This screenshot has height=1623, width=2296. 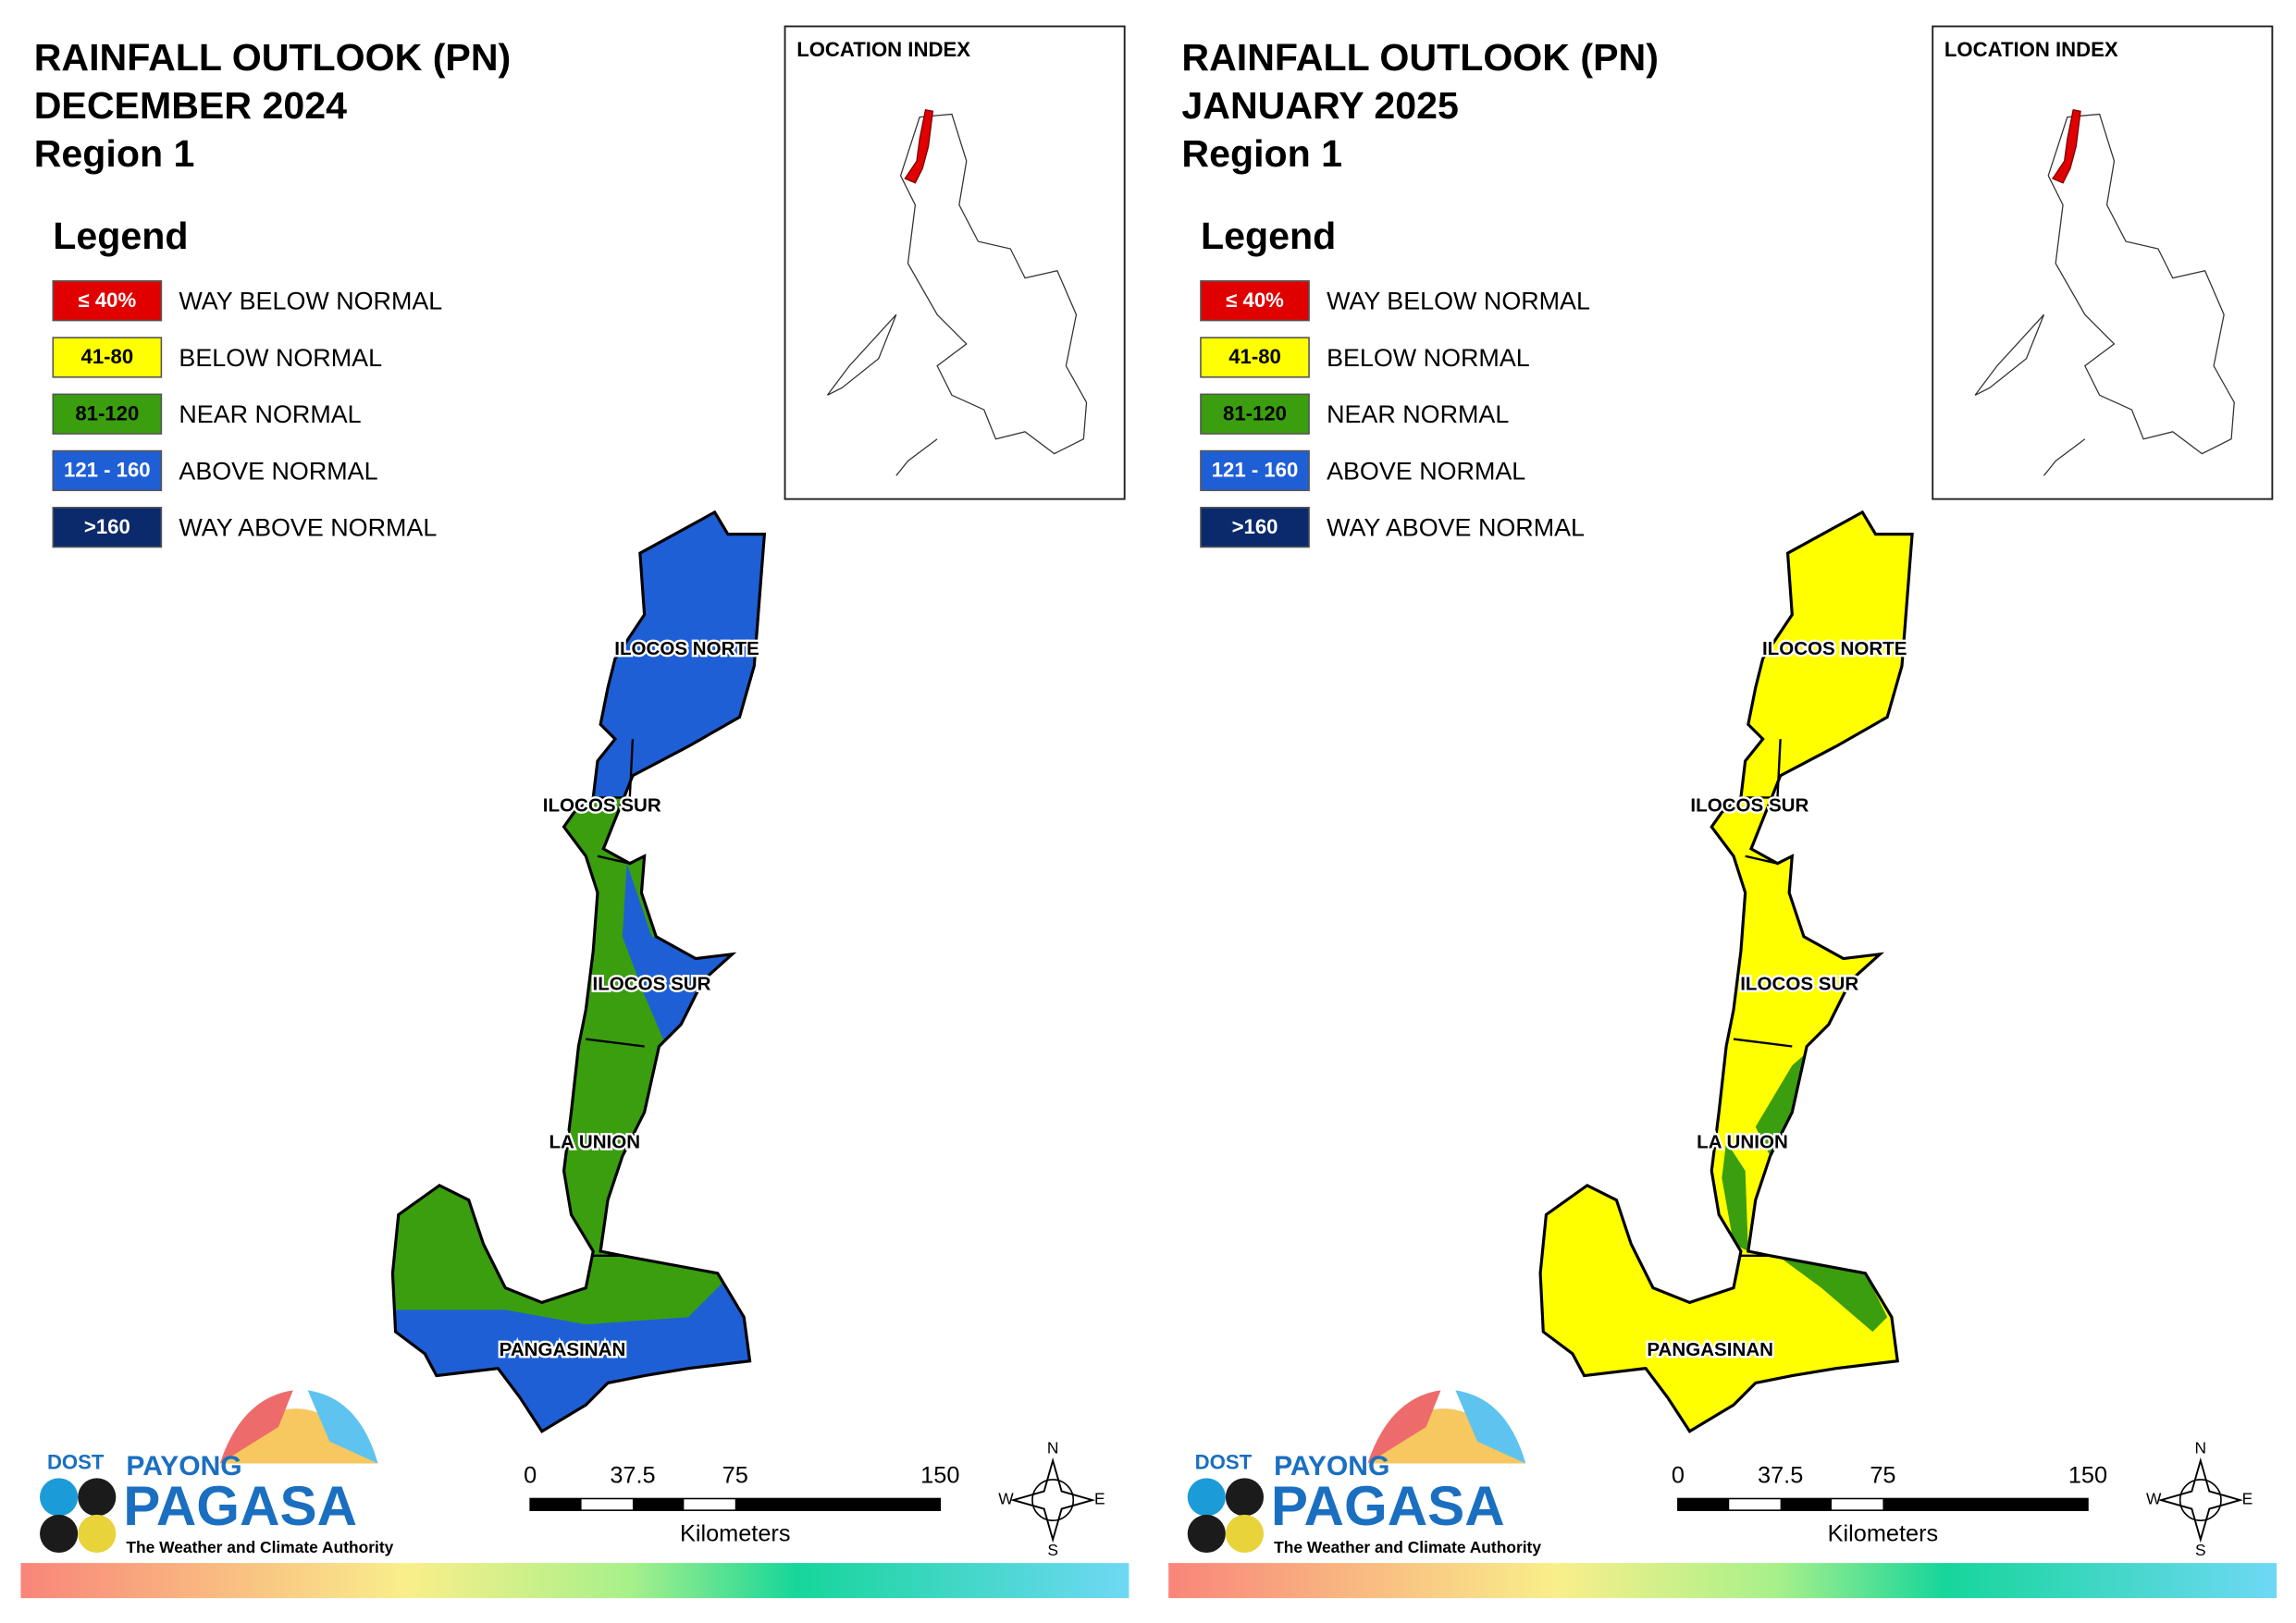 What do you see at coordinates (1710, 1349) in the screenshot?
I see `province-label: PANGASINAN` at bounding box center [1710, 1349].